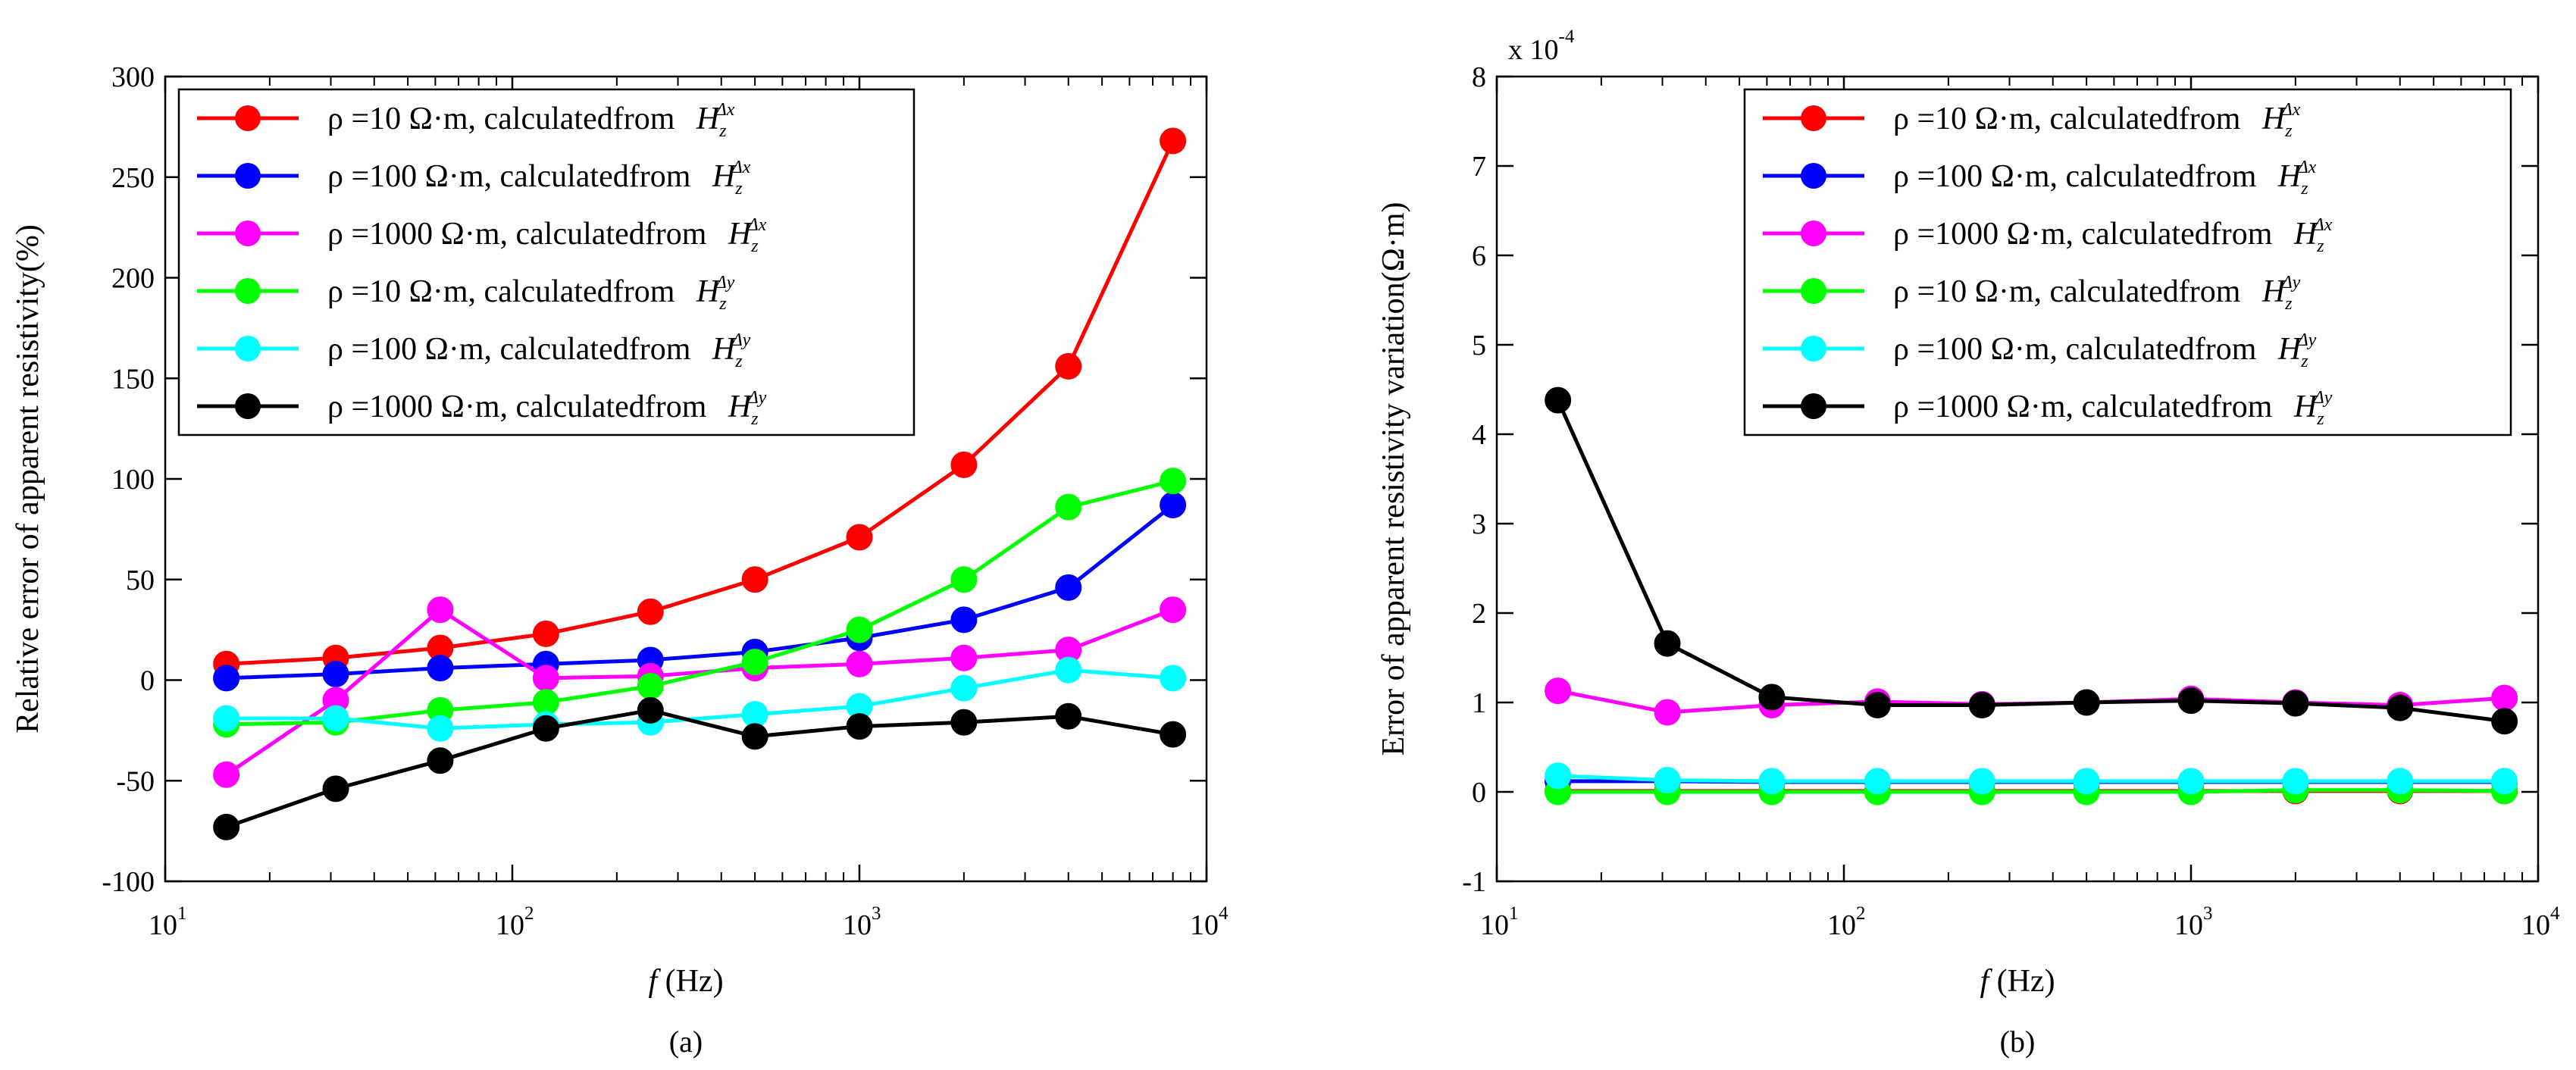  Describe the element at coordinates (1479, 435) in the screenshot. I see `y-tick-label: 4` at that location.